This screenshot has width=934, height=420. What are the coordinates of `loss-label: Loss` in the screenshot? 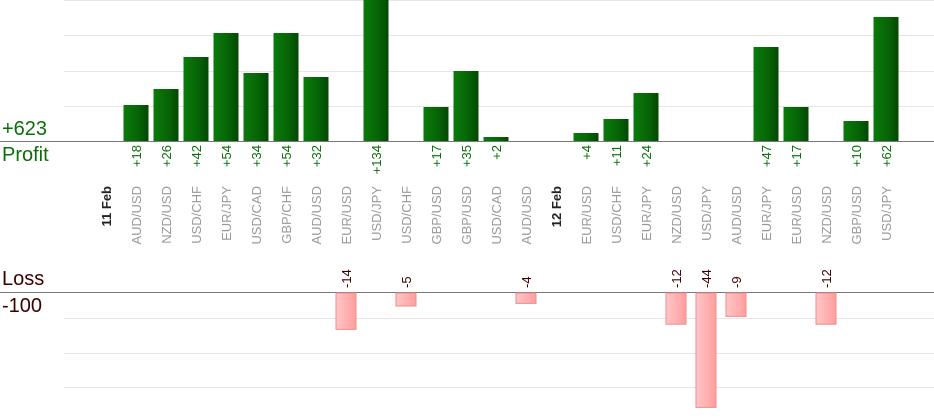 It's located at (23, 279).